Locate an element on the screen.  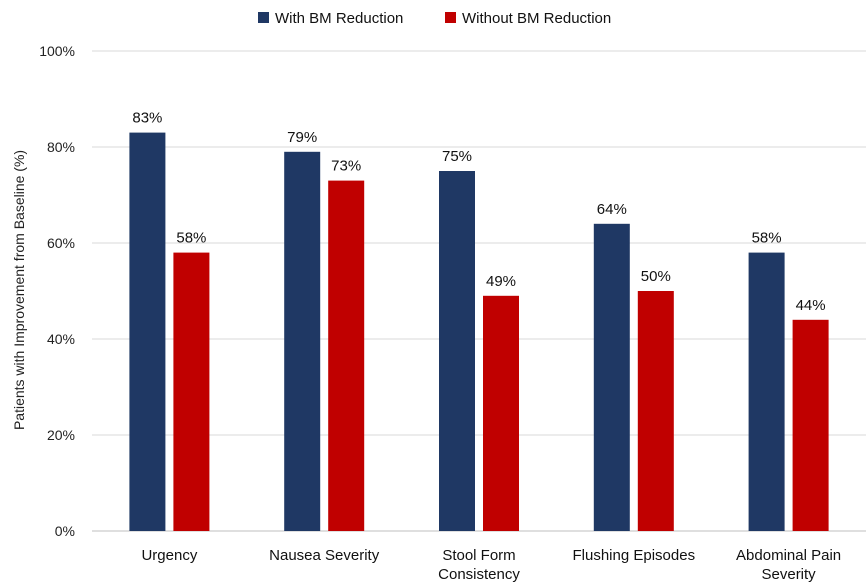
x-category-label: Urgency is located at coordinates (169, 555).